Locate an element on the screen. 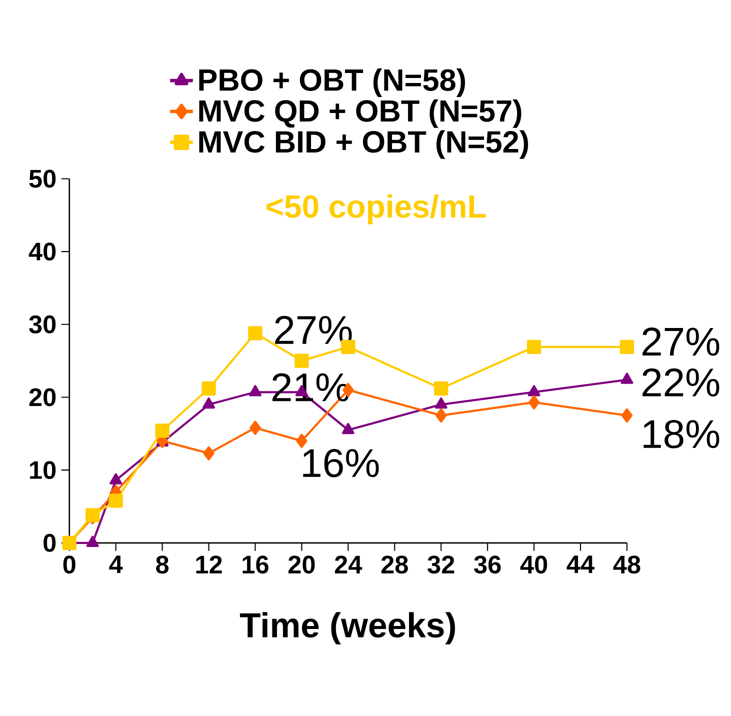  x-tick-label: 40 is located at coordinates (534, 564).